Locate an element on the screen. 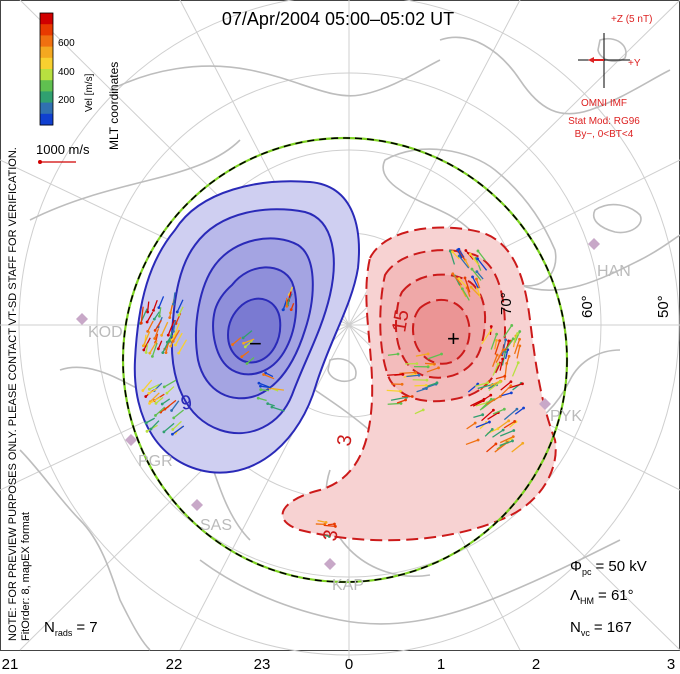 The height and width of the screenshot is (674, 680). colorbar-tick-600: 600 is located at coordinates (66, 43).